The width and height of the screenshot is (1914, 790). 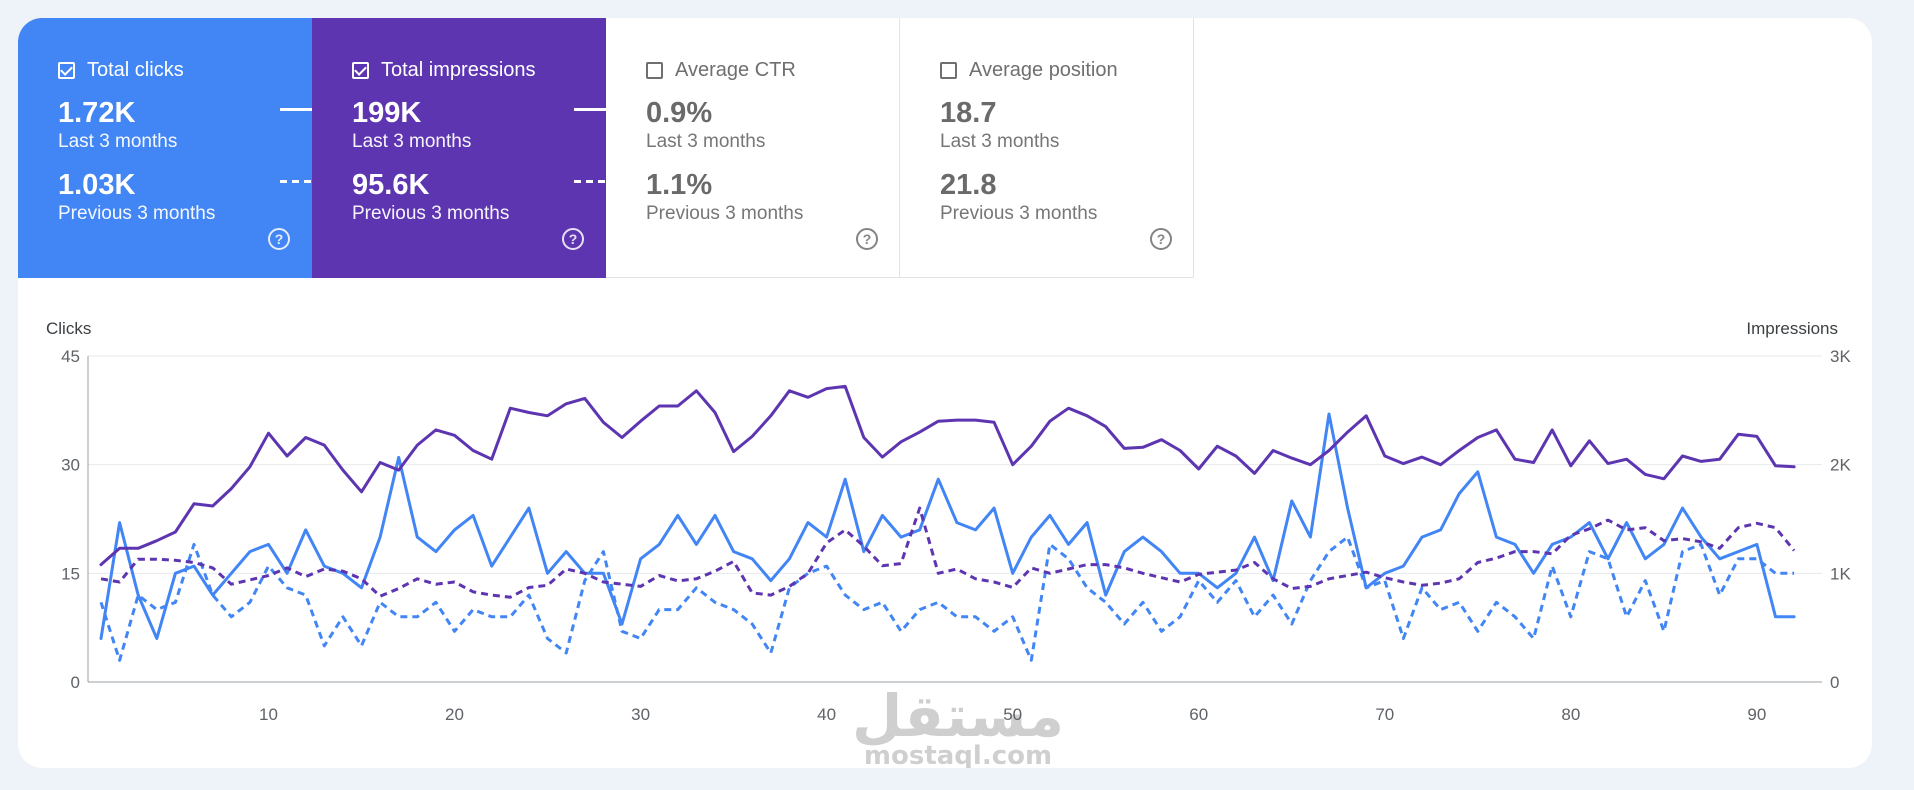 What do you see at coordinates (360, 70) in the screenshot?
I see `checkbox-total-impressions` at bounding box center [360, 70].